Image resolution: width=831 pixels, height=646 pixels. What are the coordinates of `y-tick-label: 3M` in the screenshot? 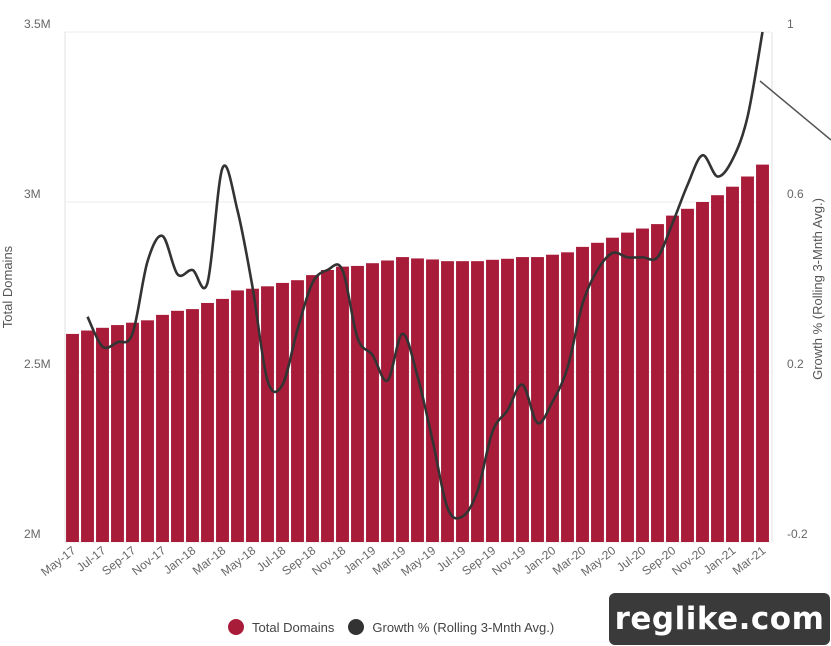 It's located at (32, 194).